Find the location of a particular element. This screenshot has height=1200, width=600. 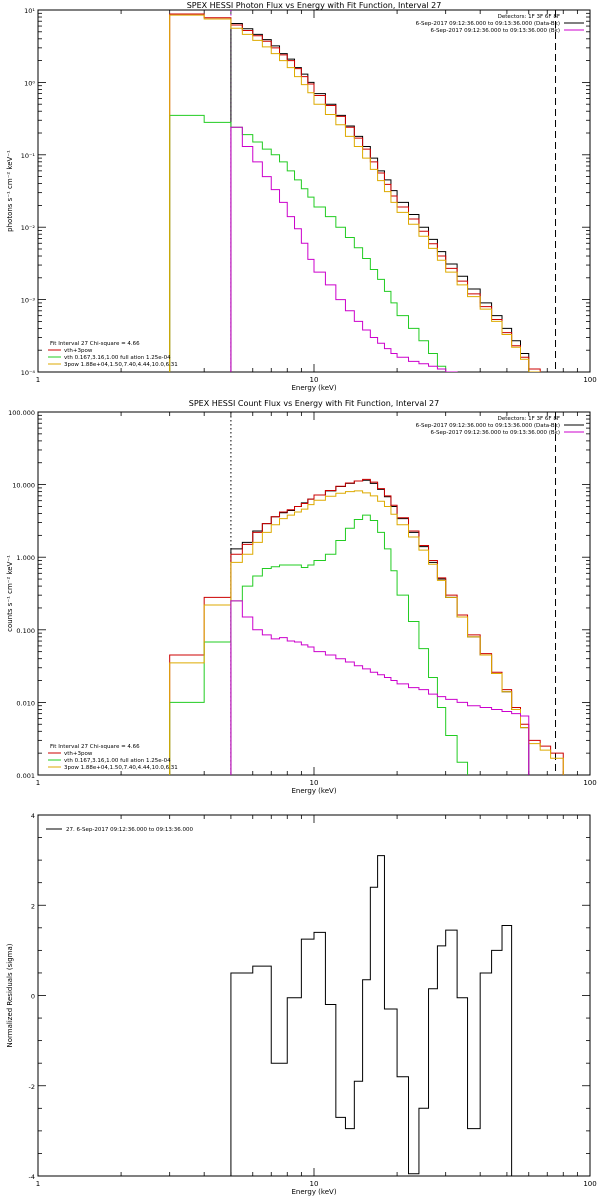

y-tick-label: -2 is located at coordinates (32, 1087).